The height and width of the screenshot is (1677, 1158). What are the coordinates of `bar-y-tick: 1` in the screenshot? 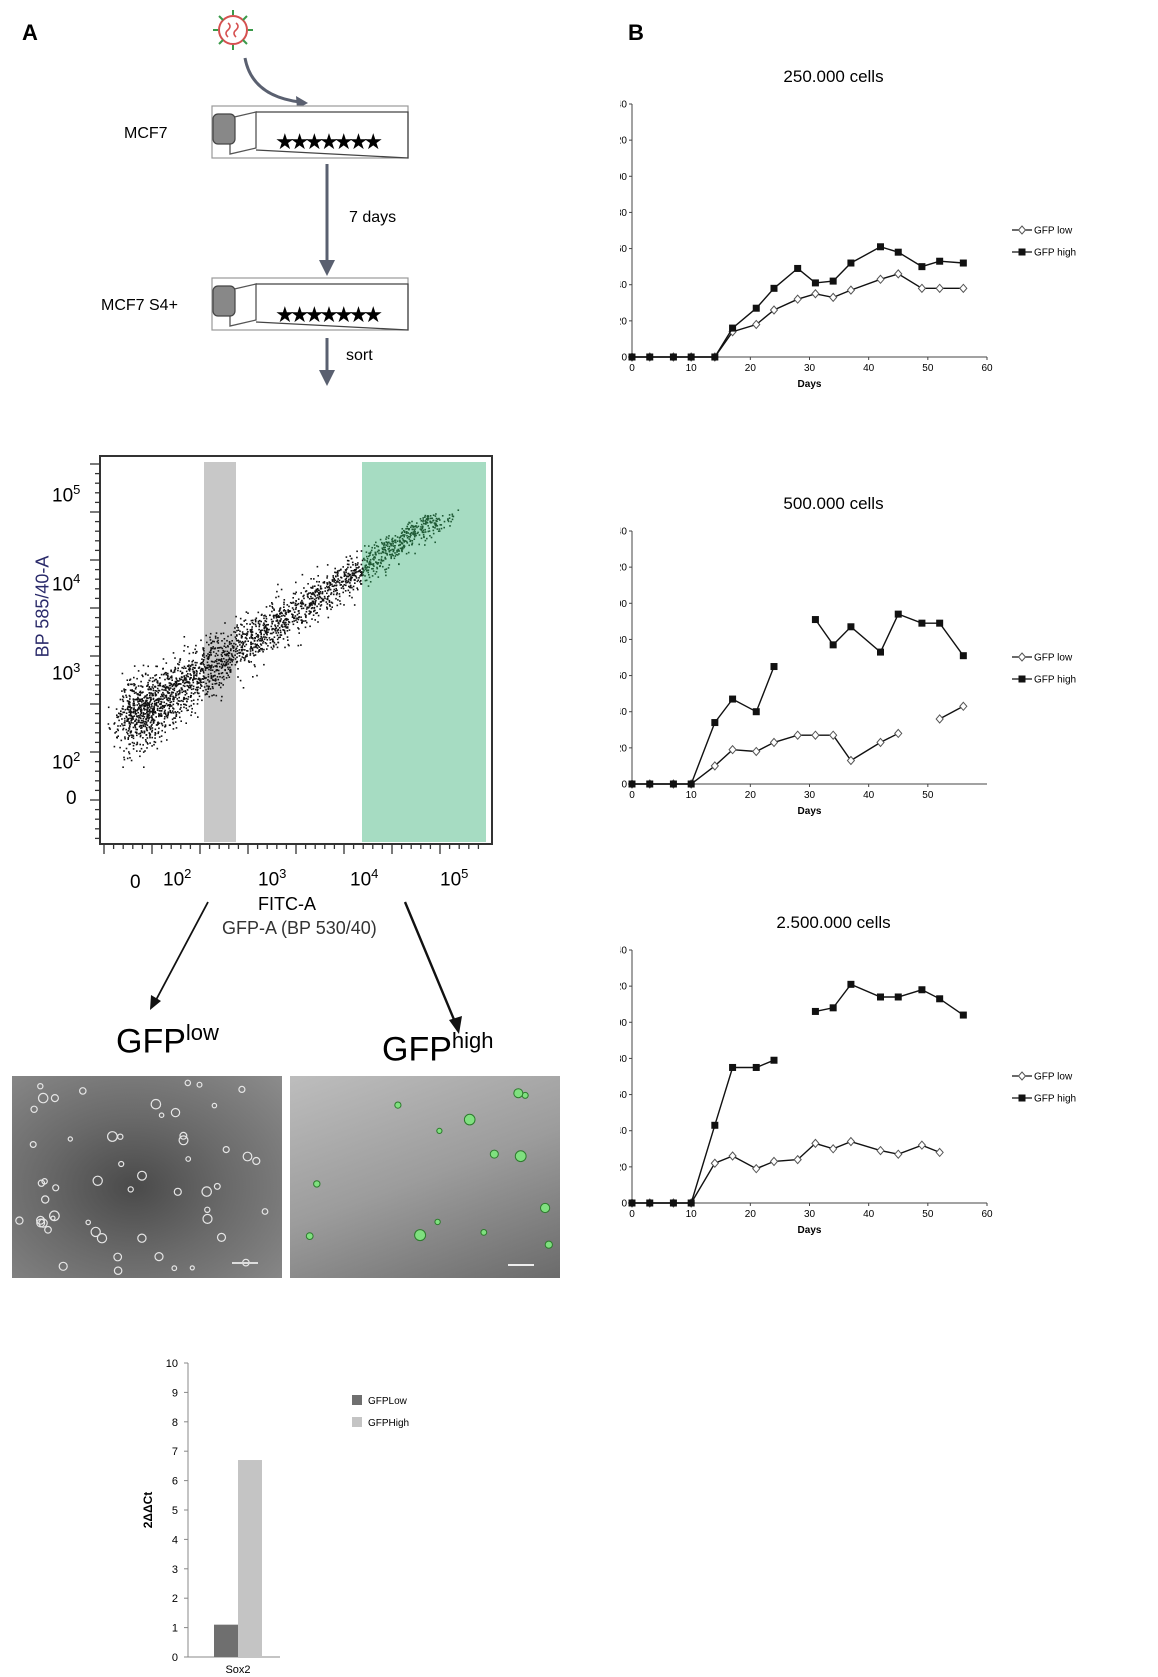 It's located at (175, 1629).